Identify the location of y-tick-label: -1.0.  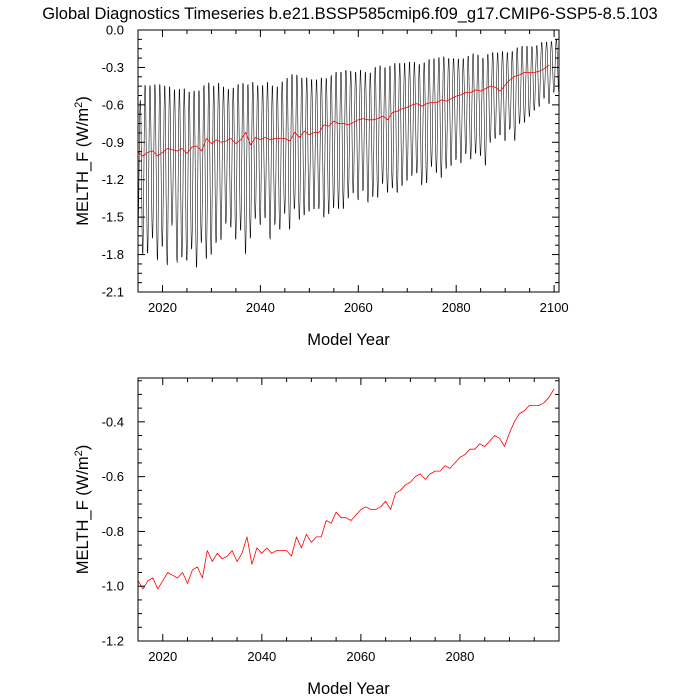
(113, 586).